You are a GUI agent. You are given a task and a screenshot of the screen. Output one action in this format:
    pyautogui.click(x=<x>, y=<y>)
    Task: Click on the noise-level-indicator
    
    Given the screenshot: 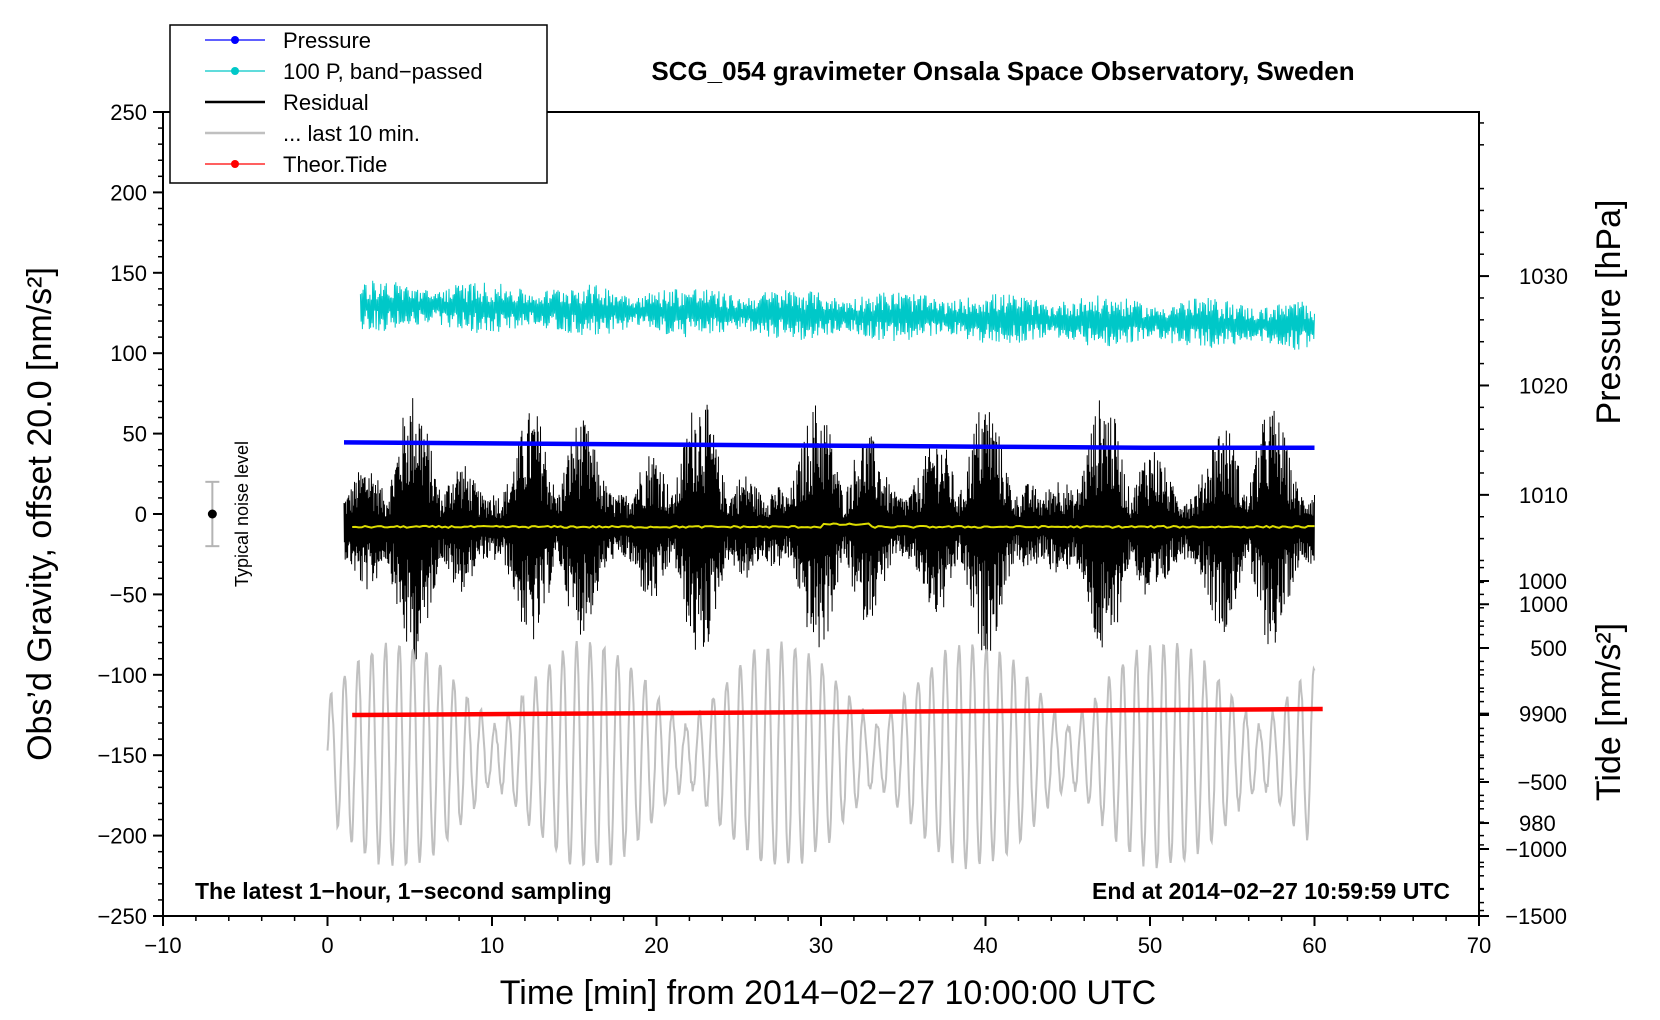 What is the action you would take?
    pyautogui.click(x=212, y=514)
    